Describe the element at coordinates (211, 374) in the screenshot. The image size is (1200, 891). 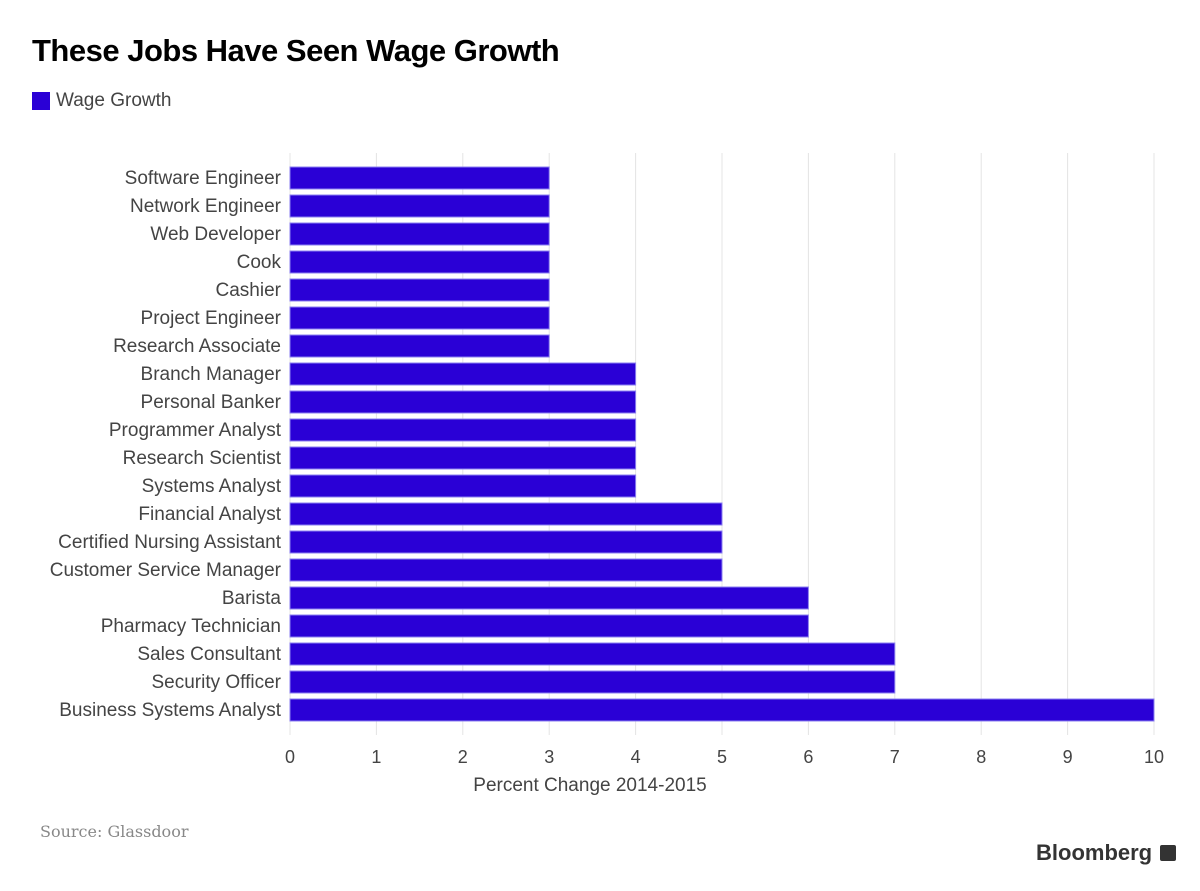
I see `category-label: Branch Manager` at that location.